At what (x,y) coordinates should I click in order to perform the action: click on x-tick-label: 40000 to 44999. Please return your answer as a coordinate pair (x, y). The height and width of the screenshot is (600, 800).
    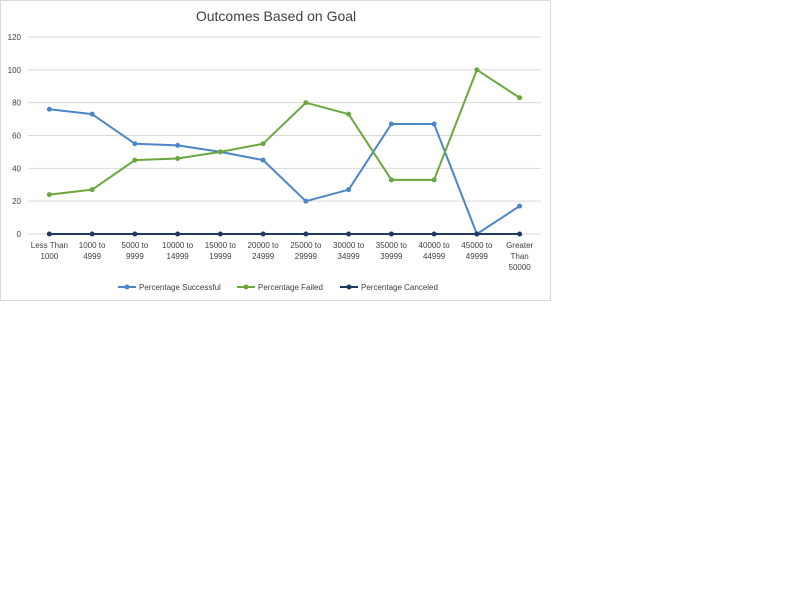
    Looking at the image, I should click on (435, 251).